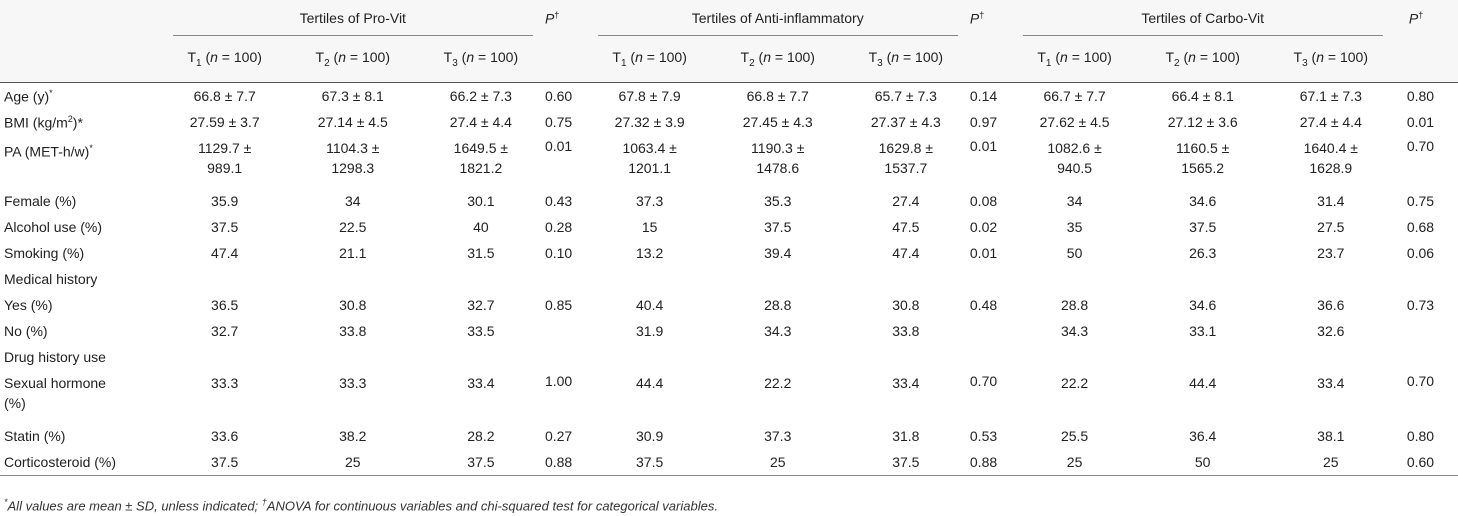  Describe the element at coordinates (55, 357) in the screenshot. I see `row-label: Drug history use` at that location.